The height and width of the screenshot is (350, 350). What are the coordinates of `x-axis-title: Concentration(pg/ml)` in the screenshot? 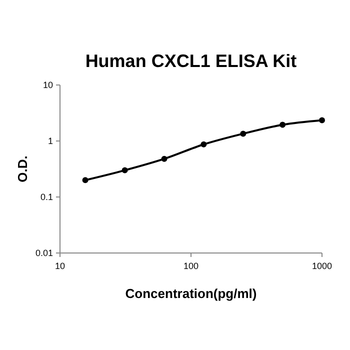 It's located at (191, 293).